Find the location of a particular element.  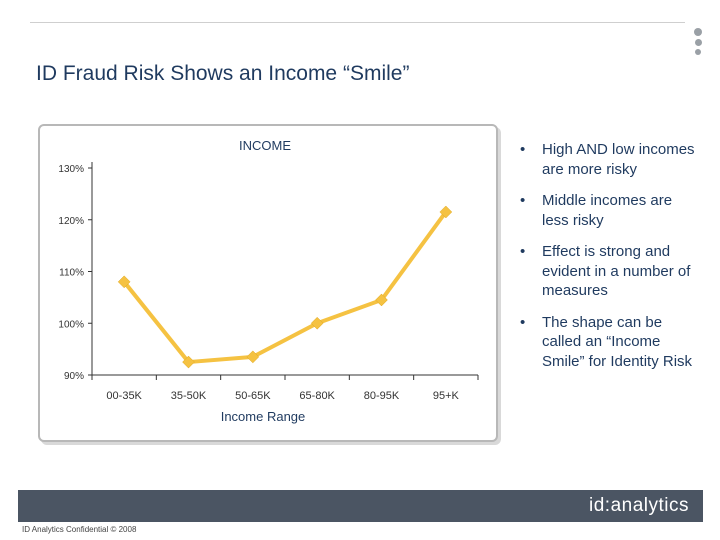

bullet-item: • High AND low incomes are more risky is located at coordinates (607, 159).